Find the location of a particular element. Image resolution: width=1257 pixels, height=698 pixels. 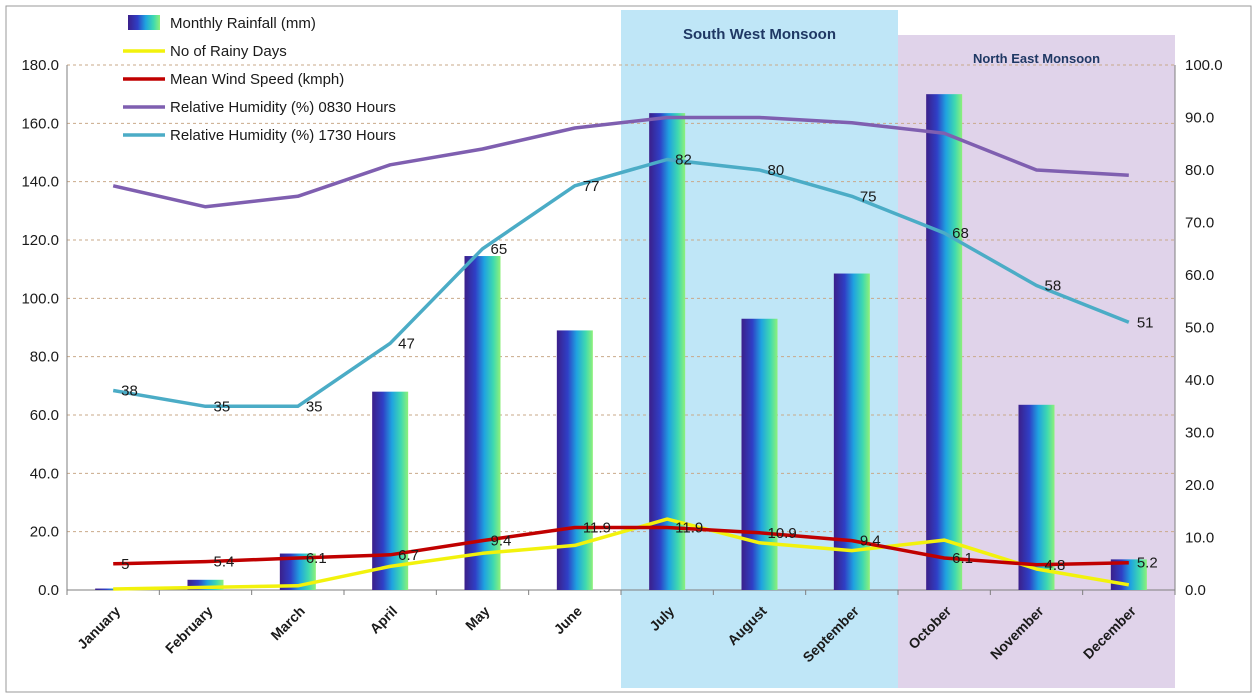

data-label: 5 is located at coordinates (125, 564).